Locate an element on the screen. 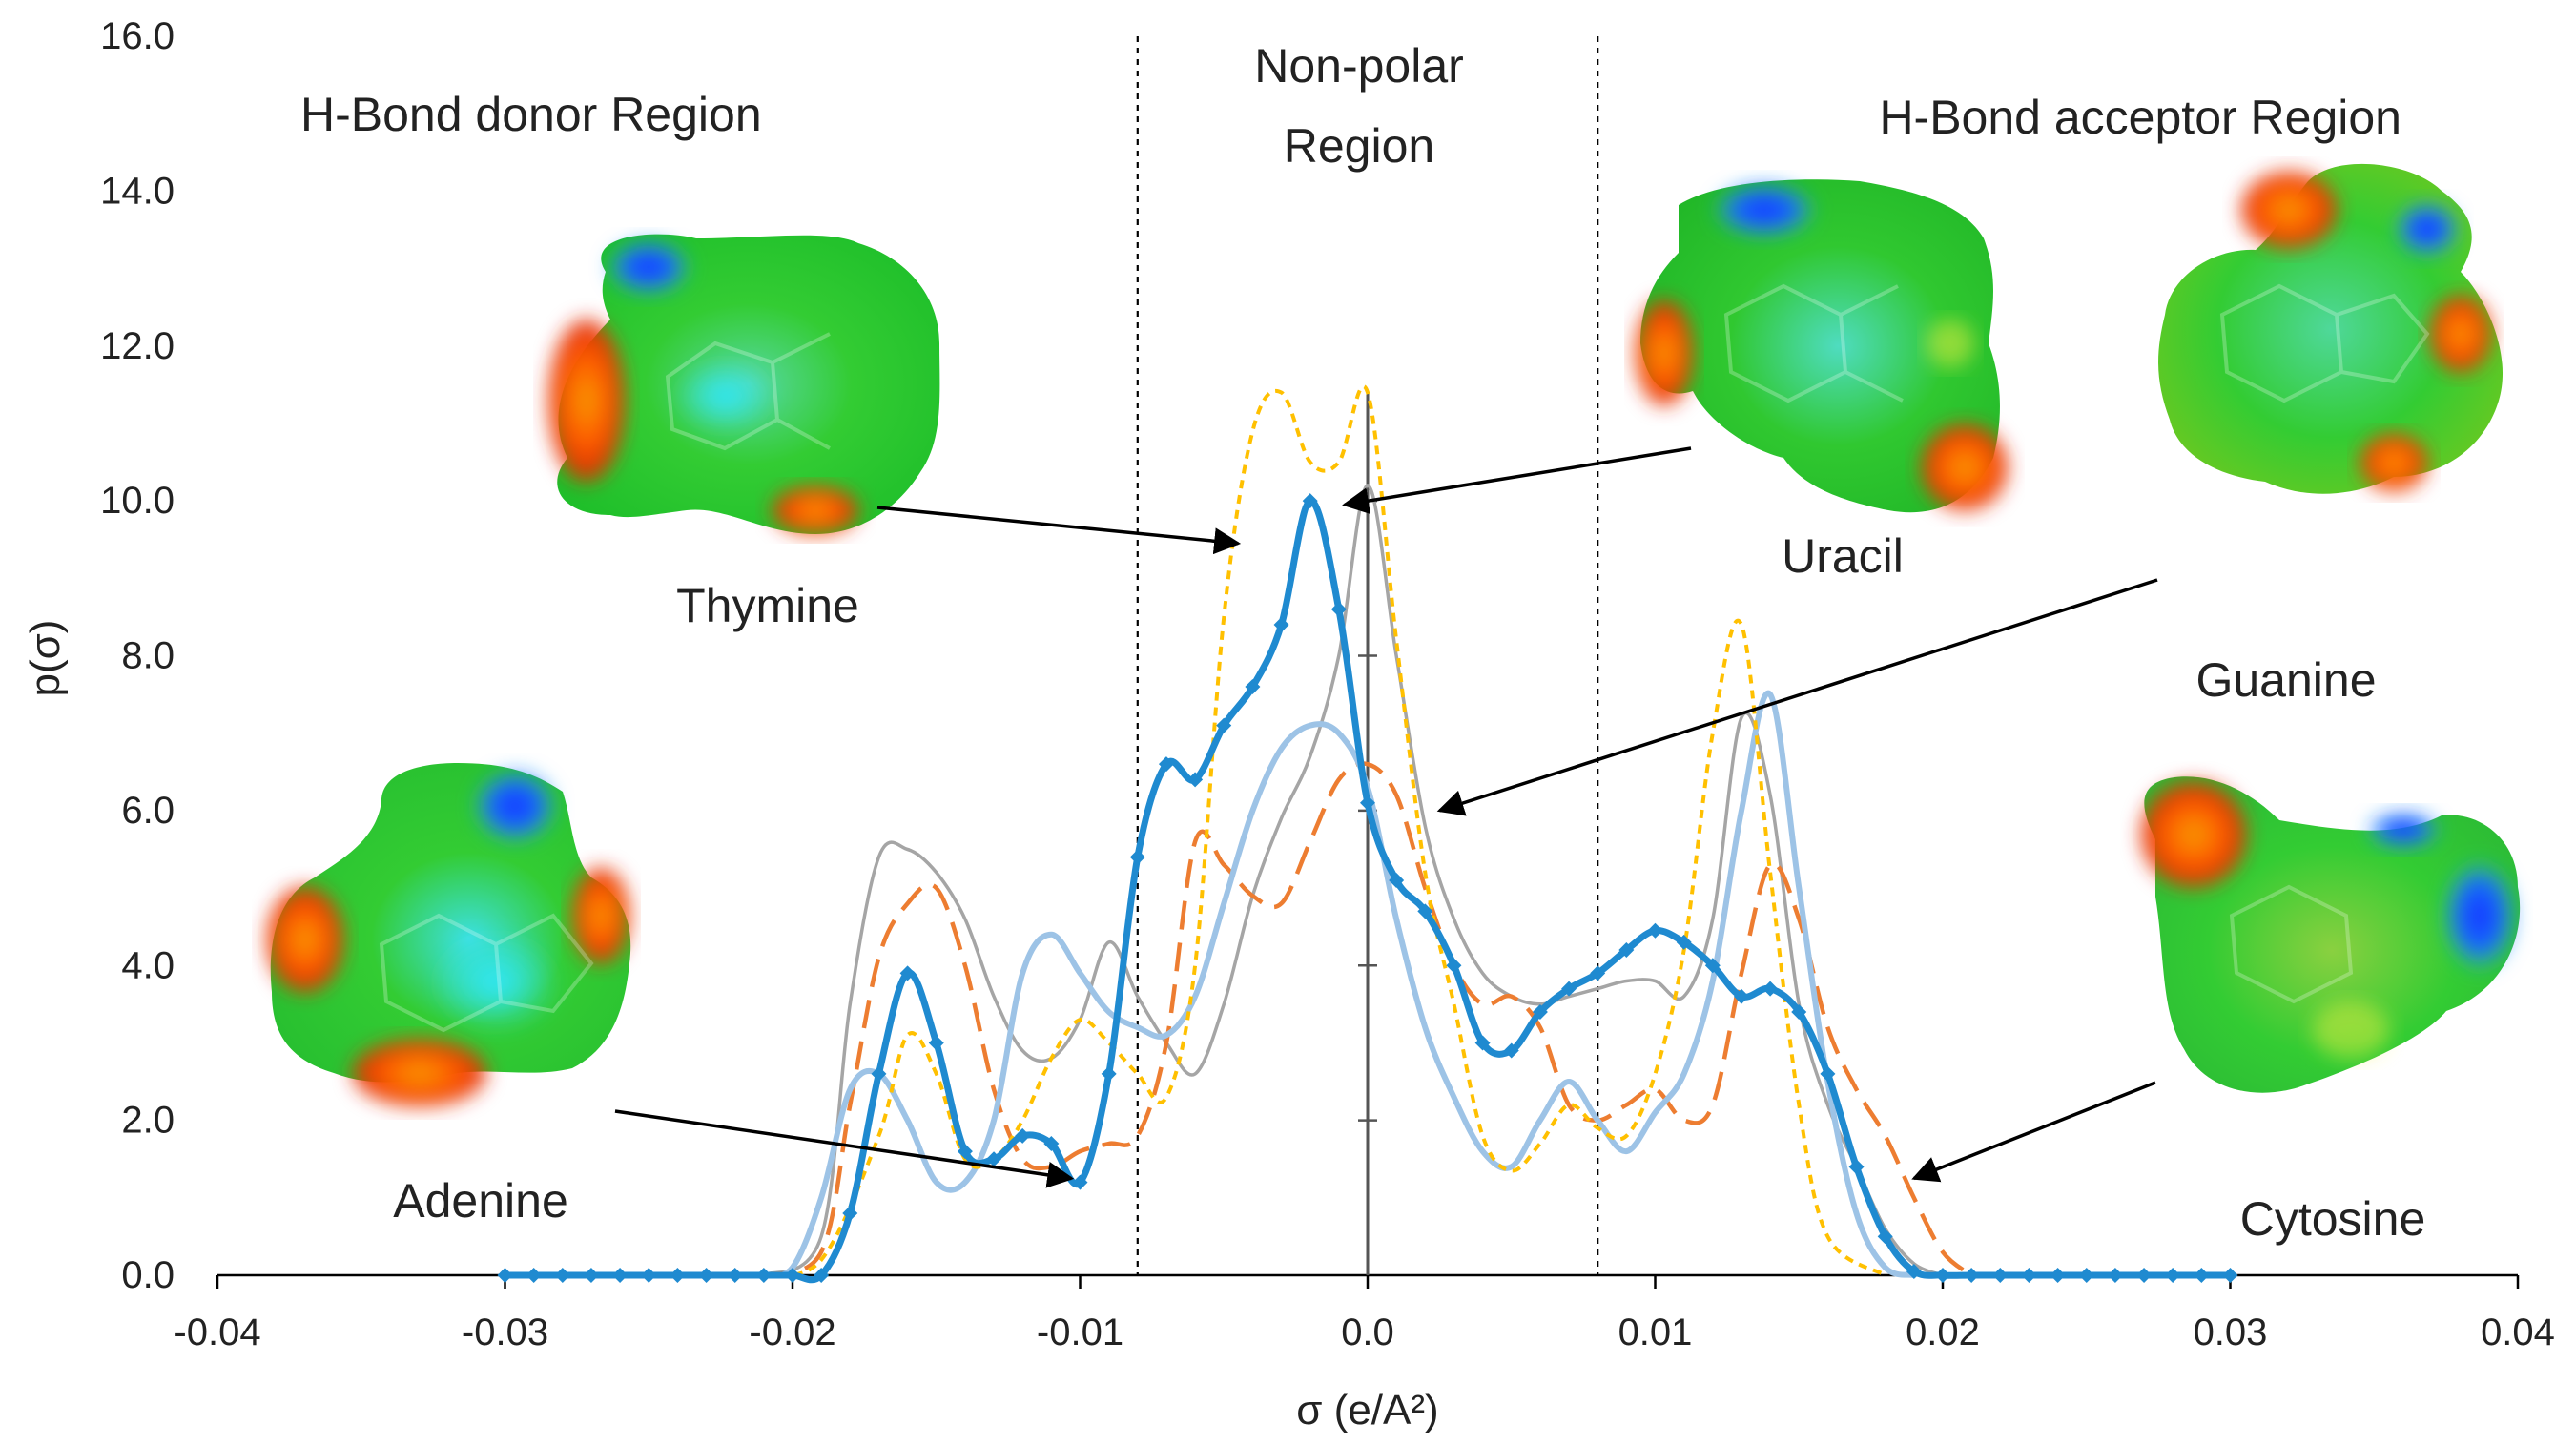 This screenshot has height=1445, width=2576. x-tick-label: 0.01 is located at coordinates (1655, 1332).